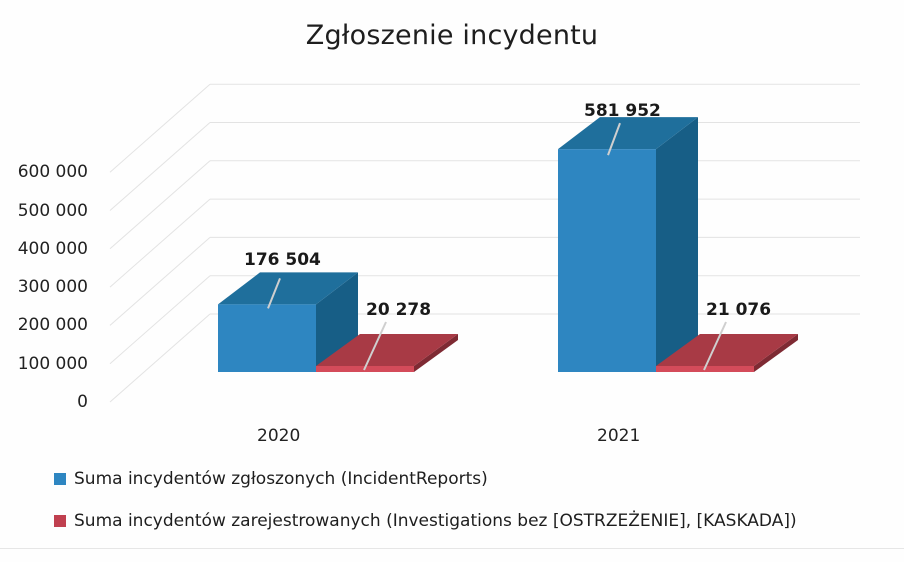 The width and height of the screenshot is (904, 562). I want to click on data-label-registered: 20 278, so click(399, 310).